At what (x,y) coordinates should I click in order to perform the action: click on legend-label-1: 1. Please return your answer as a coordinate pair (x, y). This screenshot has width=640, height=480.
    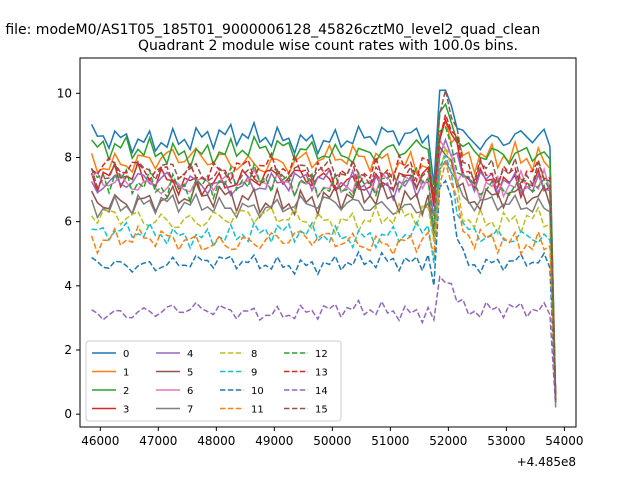
    Looking at the image, I should click on (126, 373).